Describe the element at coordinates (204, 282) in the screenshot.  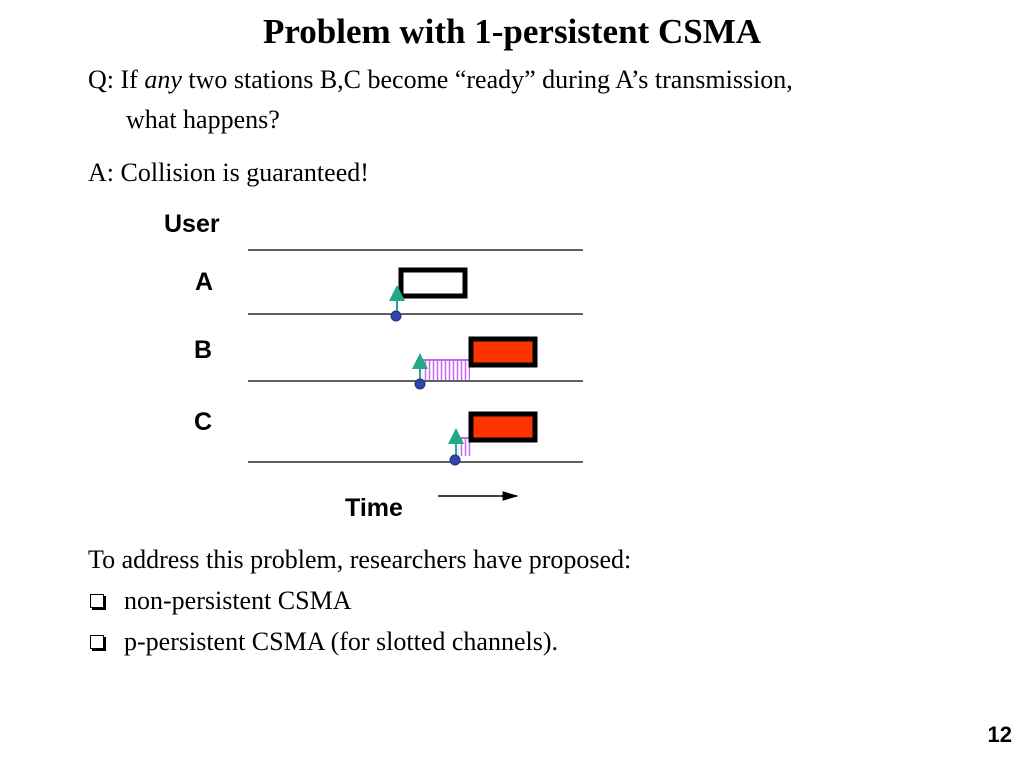
I see `row-label-a: A` at that location.